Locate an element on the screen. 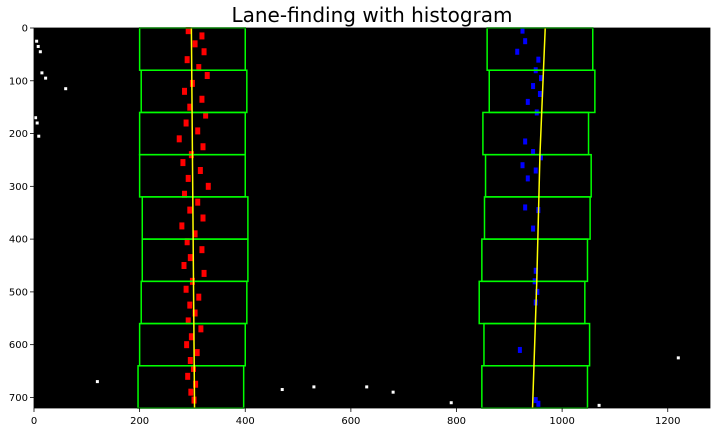  x-tick-label-0: 0 is located at coordinates (34, 421).